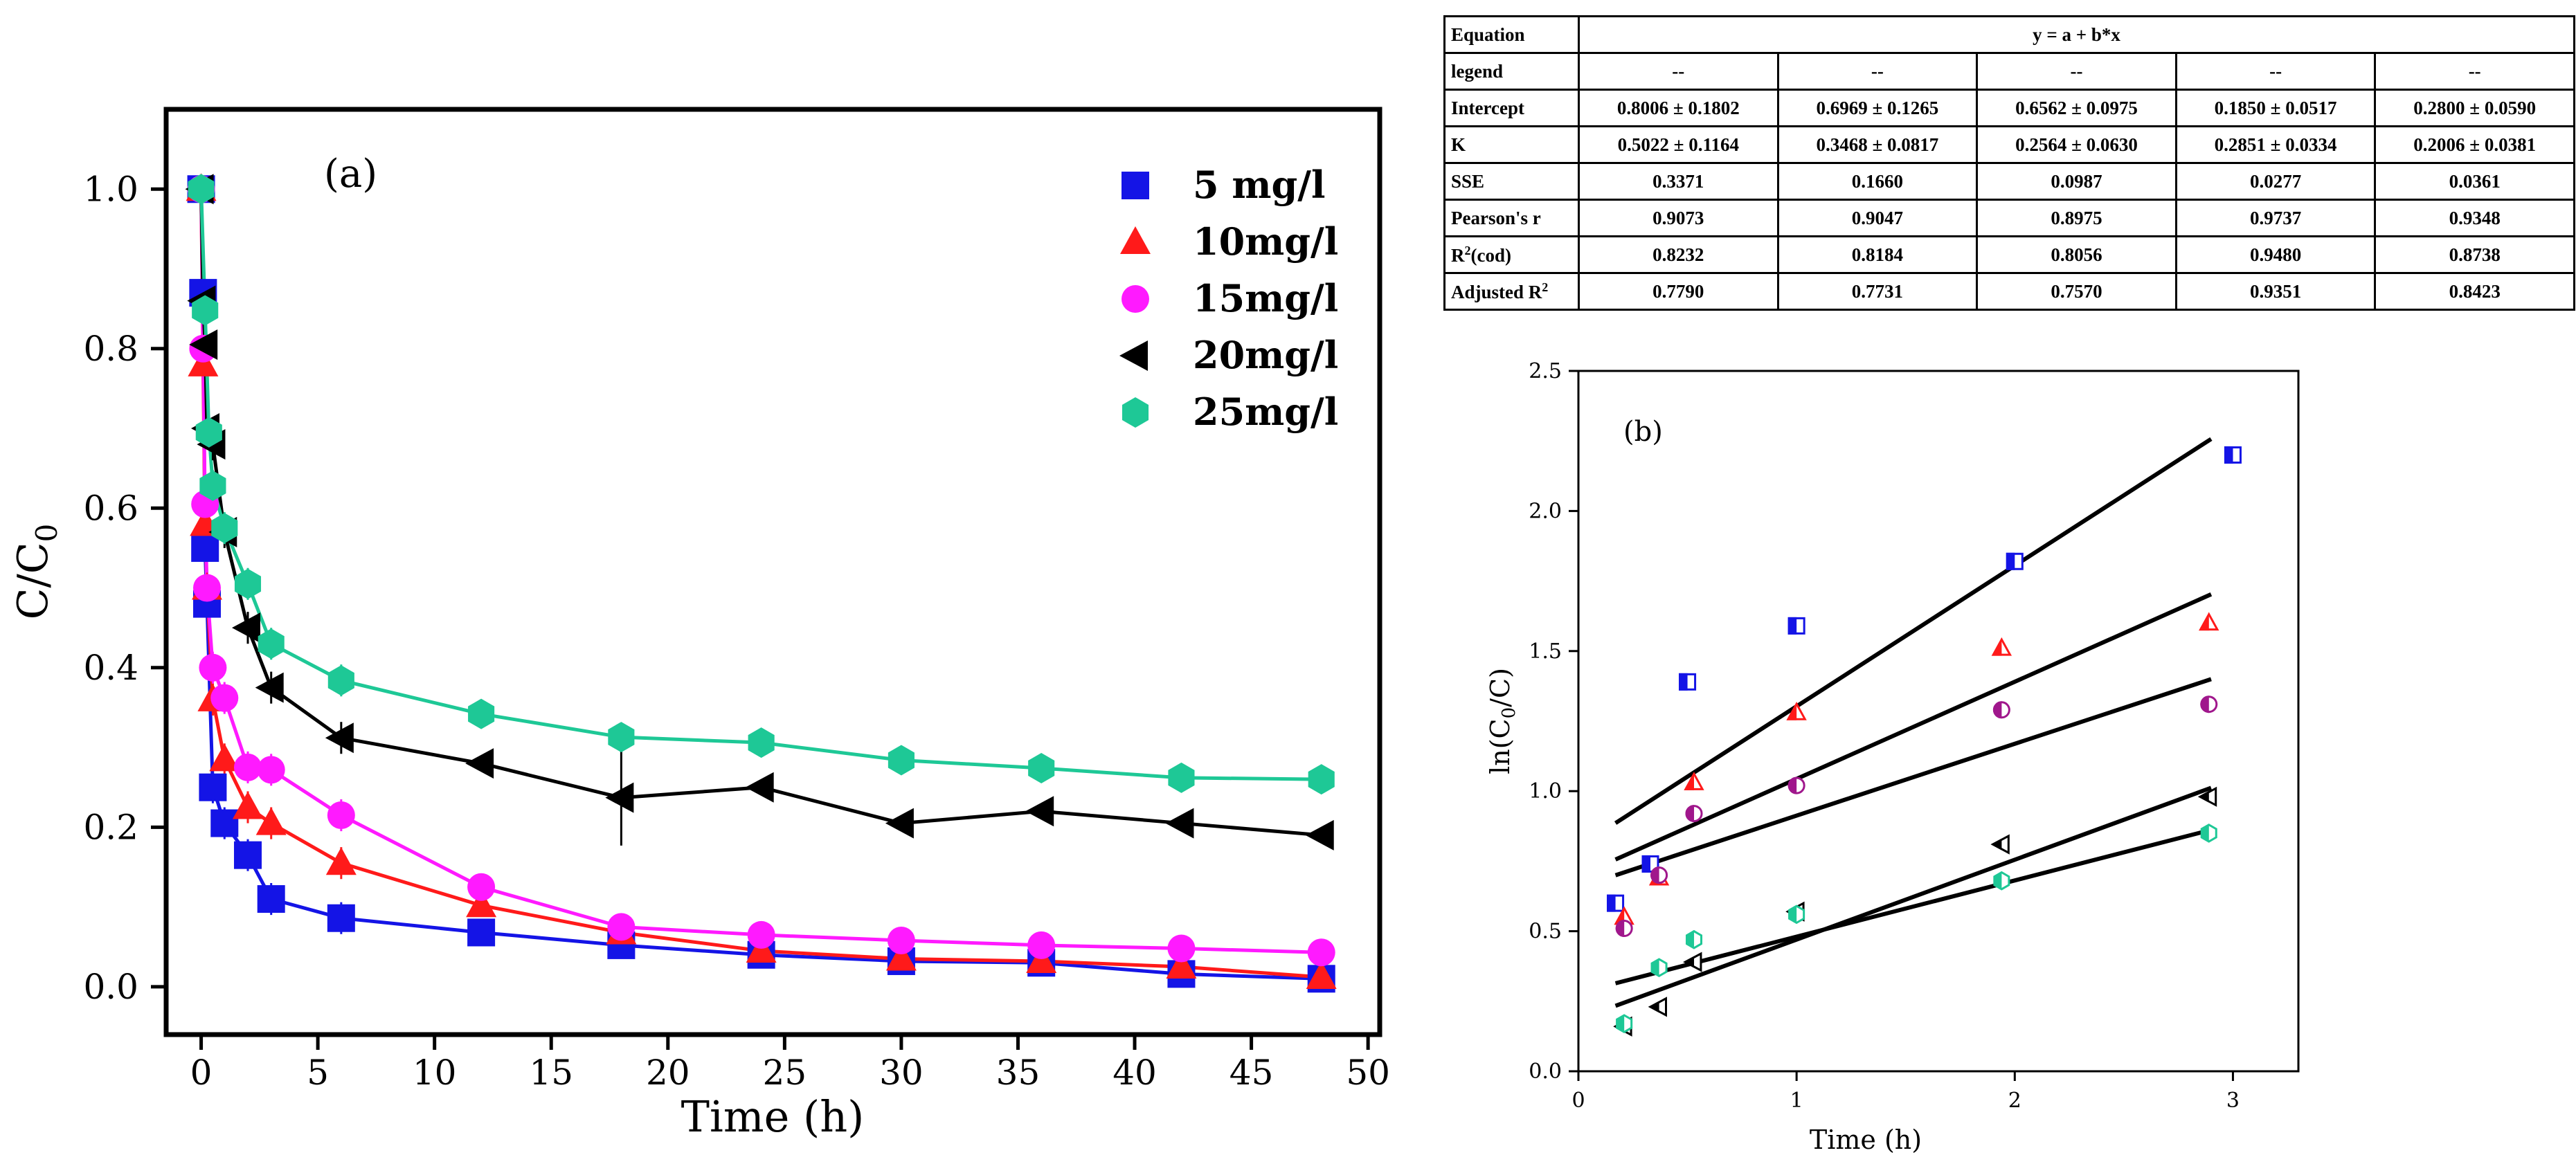 The width and height of the screenshot is (2576, 1164). What do you see at coordinates (1877, 255) in the screenshot?
I see `table-cell: 0.8184` at bounding box center [1877, 255].